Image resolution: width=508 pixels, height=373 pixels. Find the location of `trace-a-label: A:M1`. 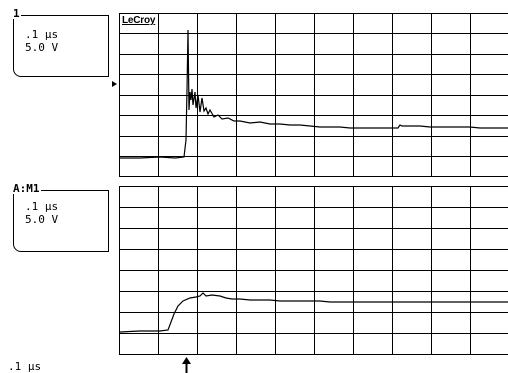

trace-a-label: A:M1 is located at coordinates (26, 188).